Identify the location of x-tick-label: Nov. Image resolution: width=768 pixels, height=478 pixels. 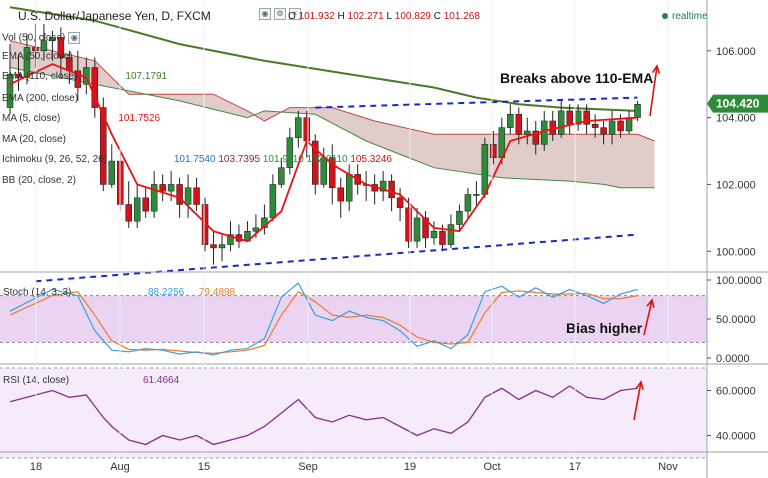
(668, 467).